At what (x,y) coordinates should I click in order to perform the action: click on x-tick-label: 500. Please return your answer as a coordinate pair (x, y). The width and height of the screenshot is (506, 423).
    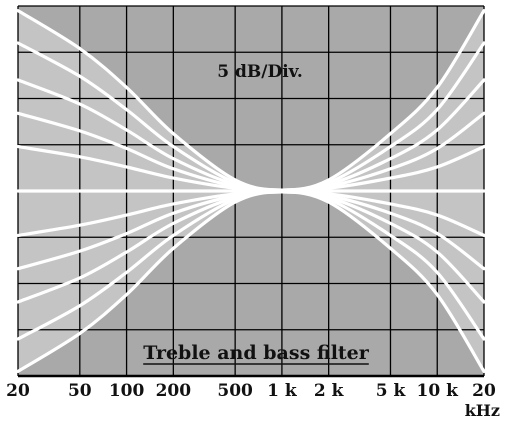
    Looking at the image, I should click on (235, 391).